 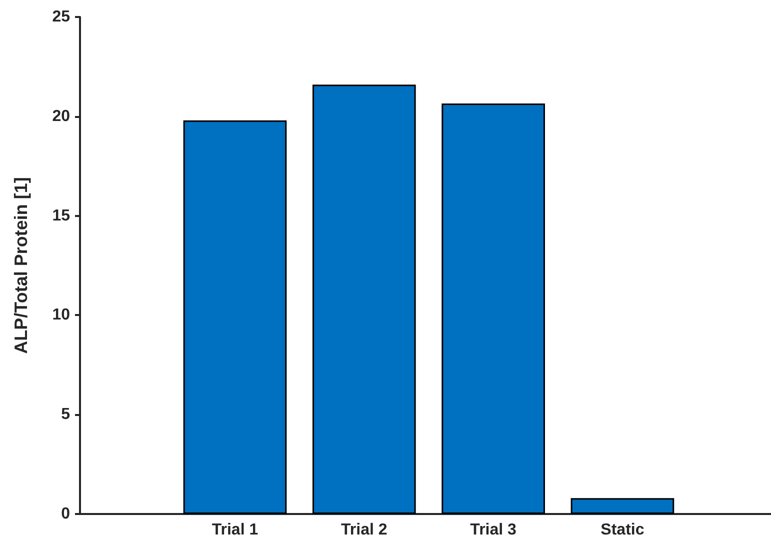 What do you see at coordinates (364, 530) in the screenshot?
I see `x-tick-label: Trial 2` at bounding box center [364, 530].